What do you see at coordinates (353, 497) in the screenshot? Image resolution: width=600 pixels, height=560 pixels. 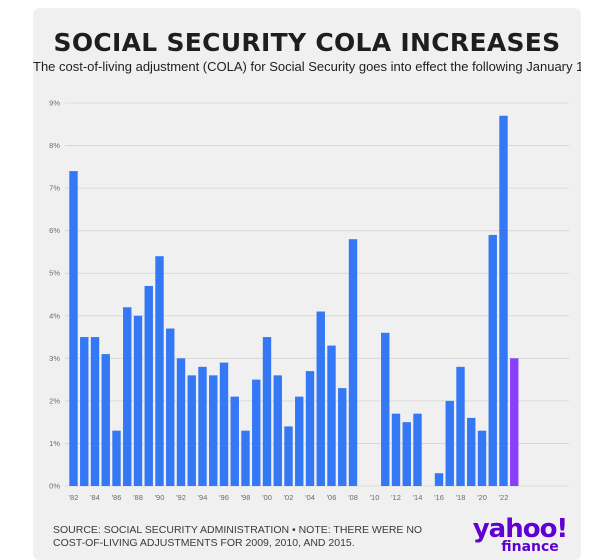 I see `x-tick-label: '08` at bounding box center [353, 497].